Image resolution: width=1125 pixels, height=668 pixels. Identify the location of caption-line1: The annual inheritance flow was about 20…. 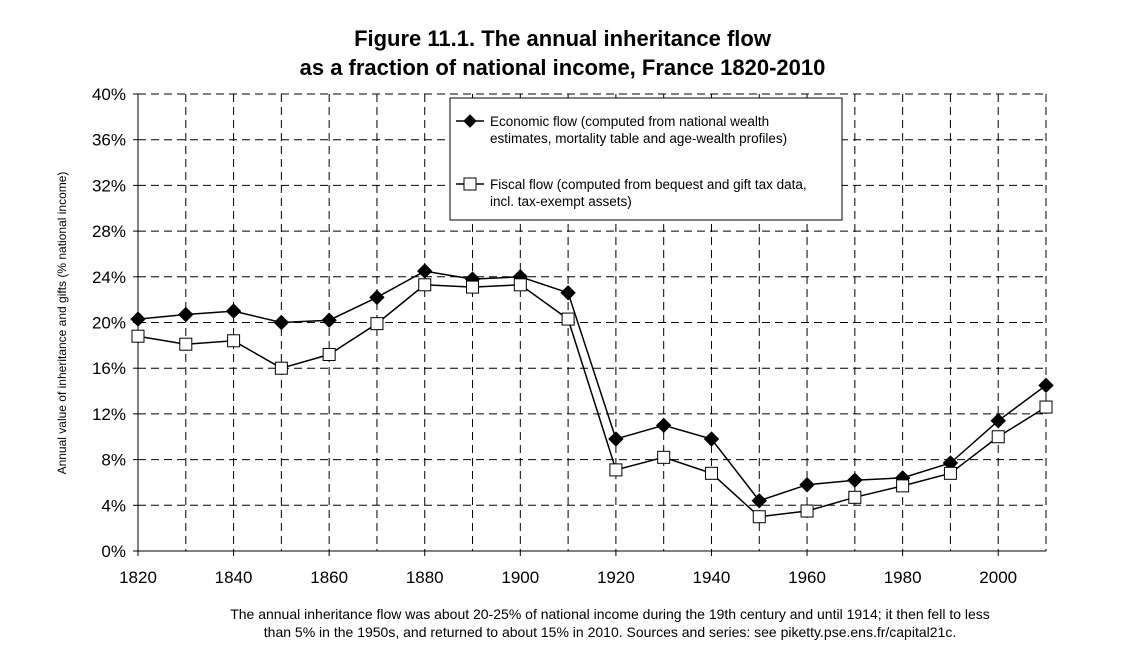
(610, 614).